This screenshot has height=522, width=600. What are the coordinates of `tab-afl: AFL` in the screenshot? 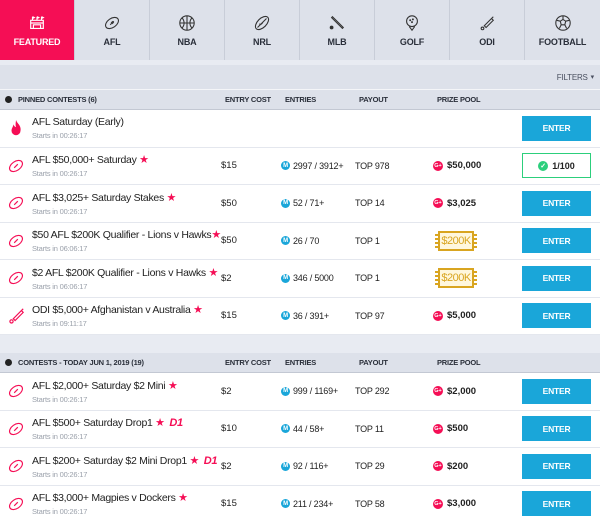 It's located at (112, 30).